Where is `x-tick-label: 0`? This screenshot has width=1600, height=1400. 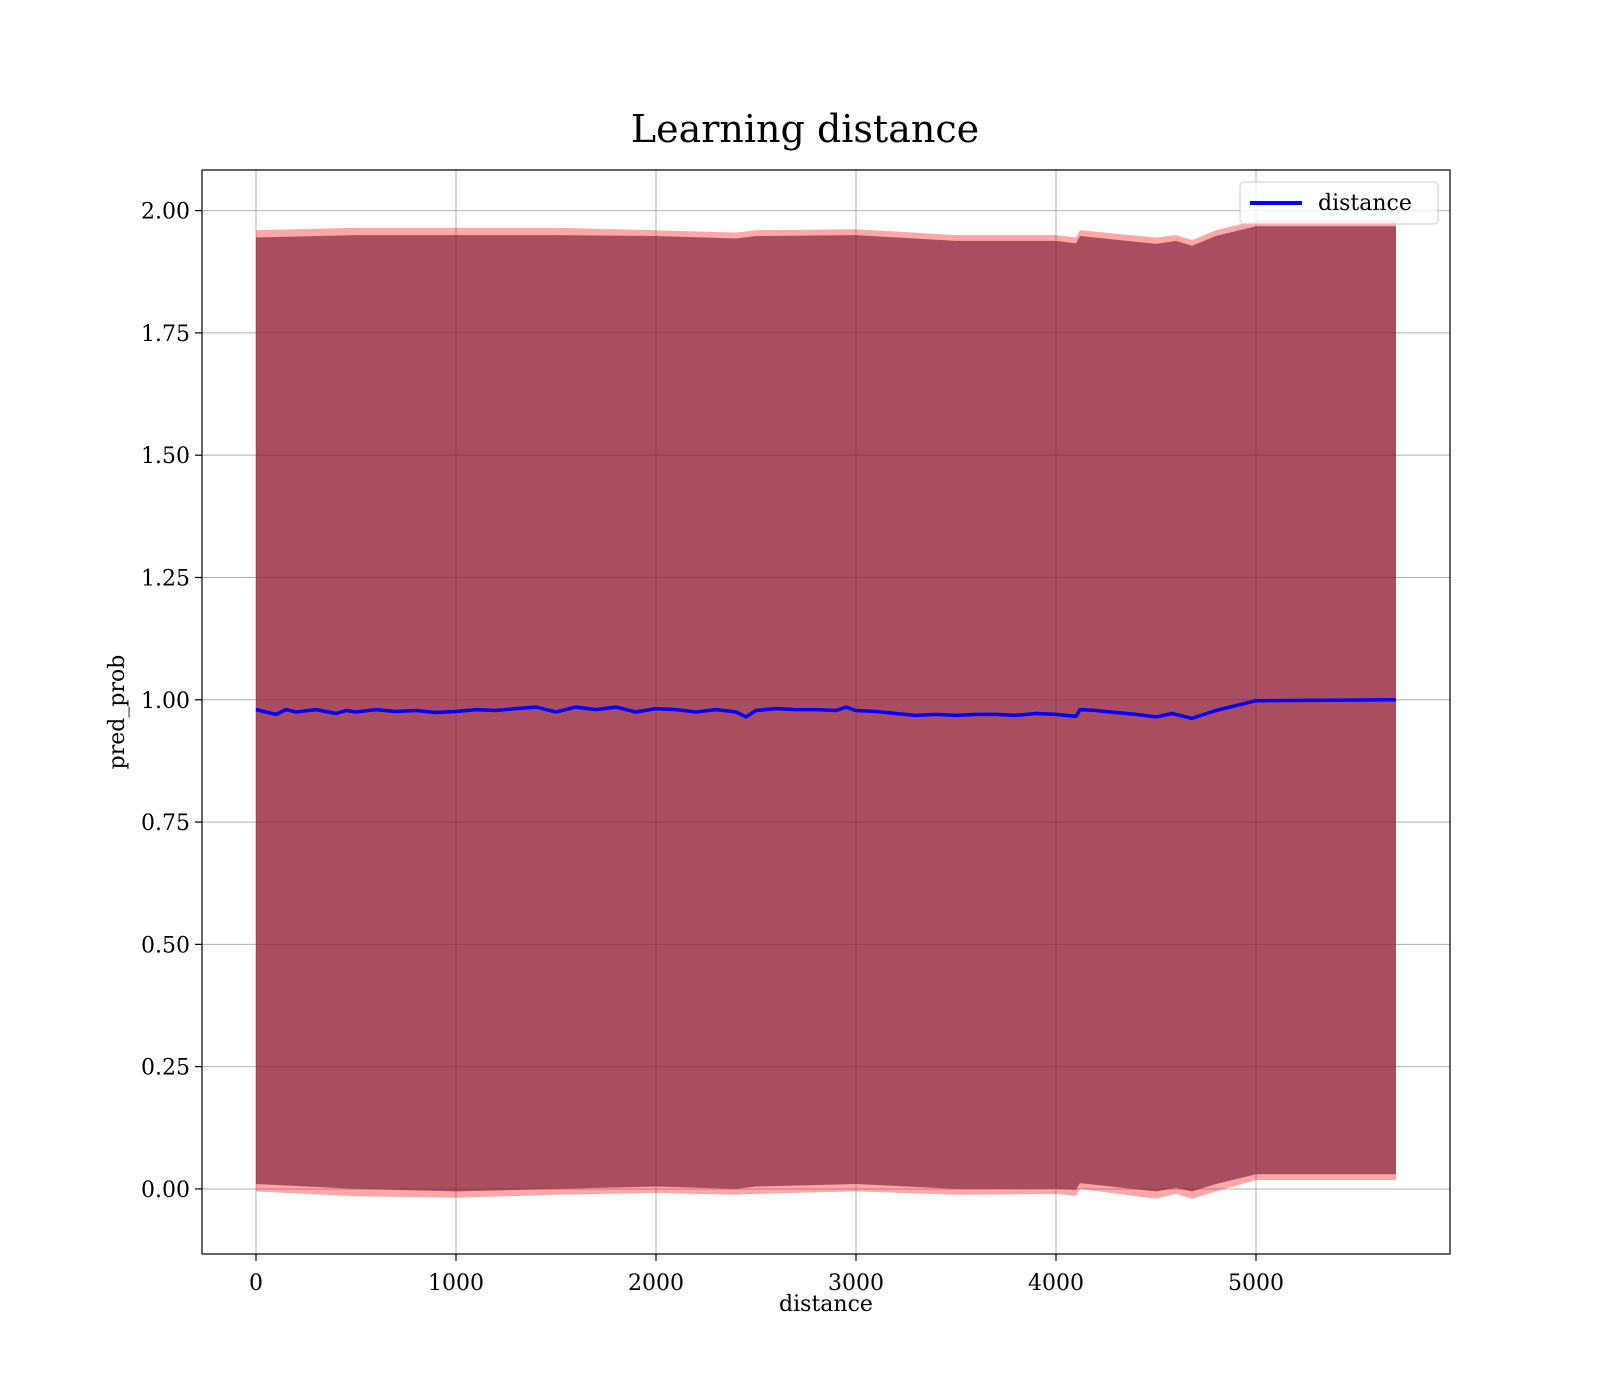 x-tick-label: 0 is located at coordinates (256, 1283).